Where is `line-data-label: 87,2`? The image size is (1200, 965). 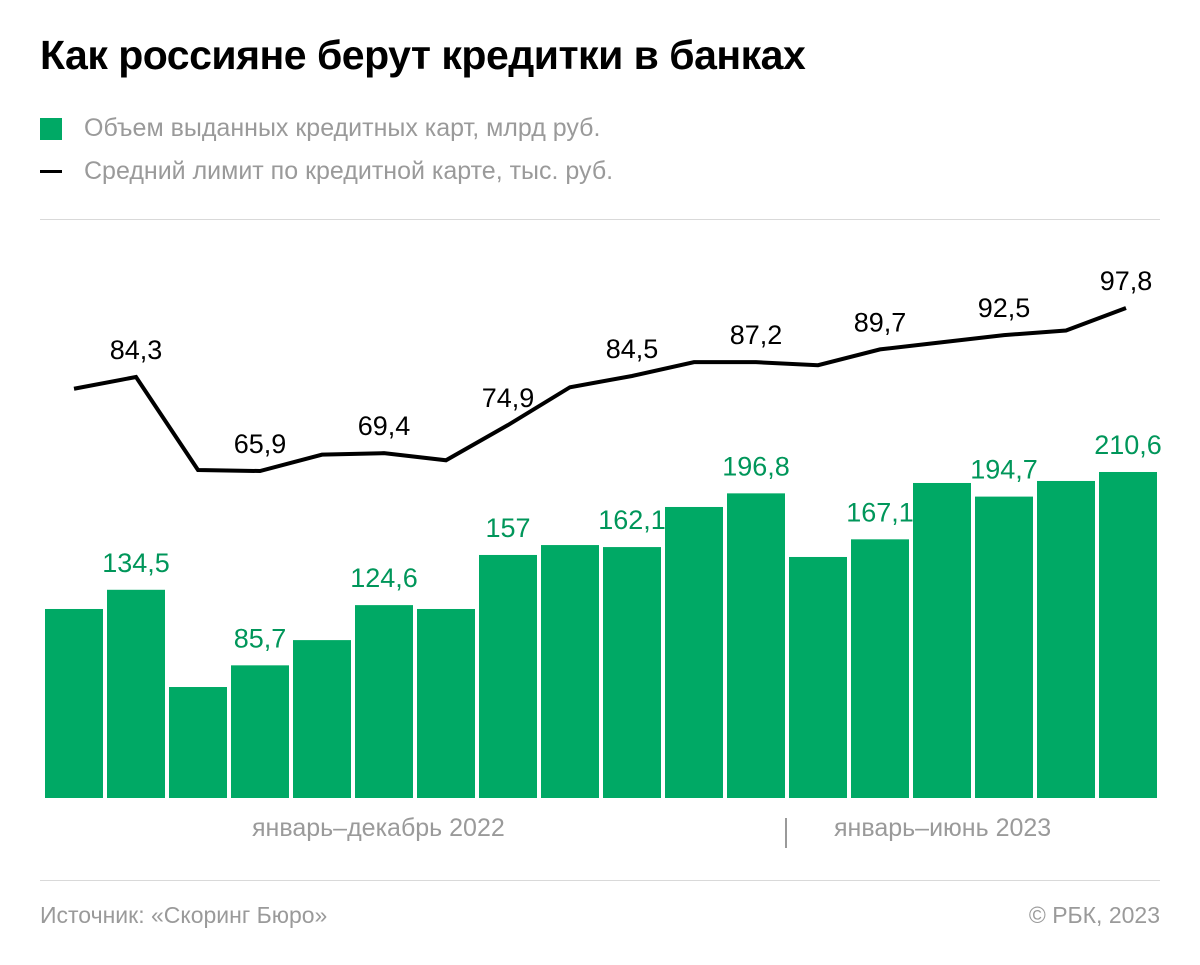
line-data-label: 87,2 is located at coordinates (756, 335).